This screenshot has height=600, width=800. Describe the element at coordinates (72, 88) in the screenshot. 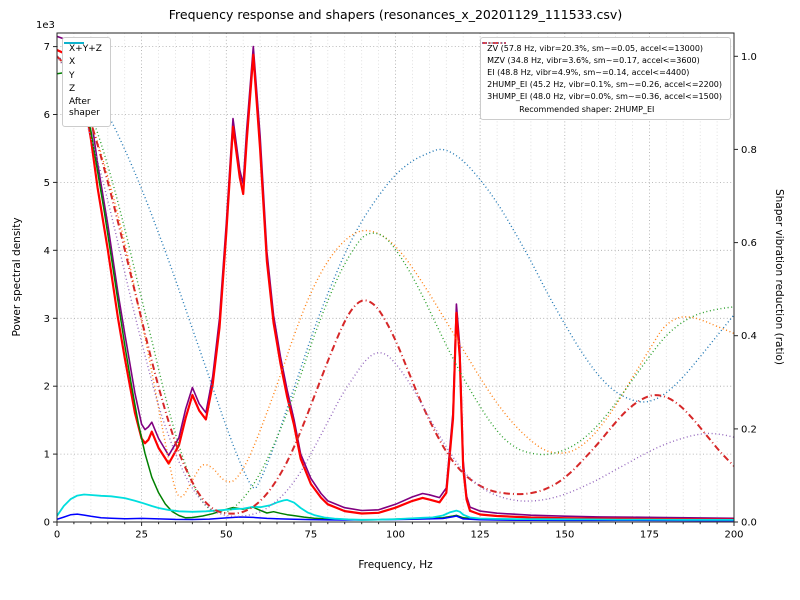

I see `legend-item-label: Z` at that location.